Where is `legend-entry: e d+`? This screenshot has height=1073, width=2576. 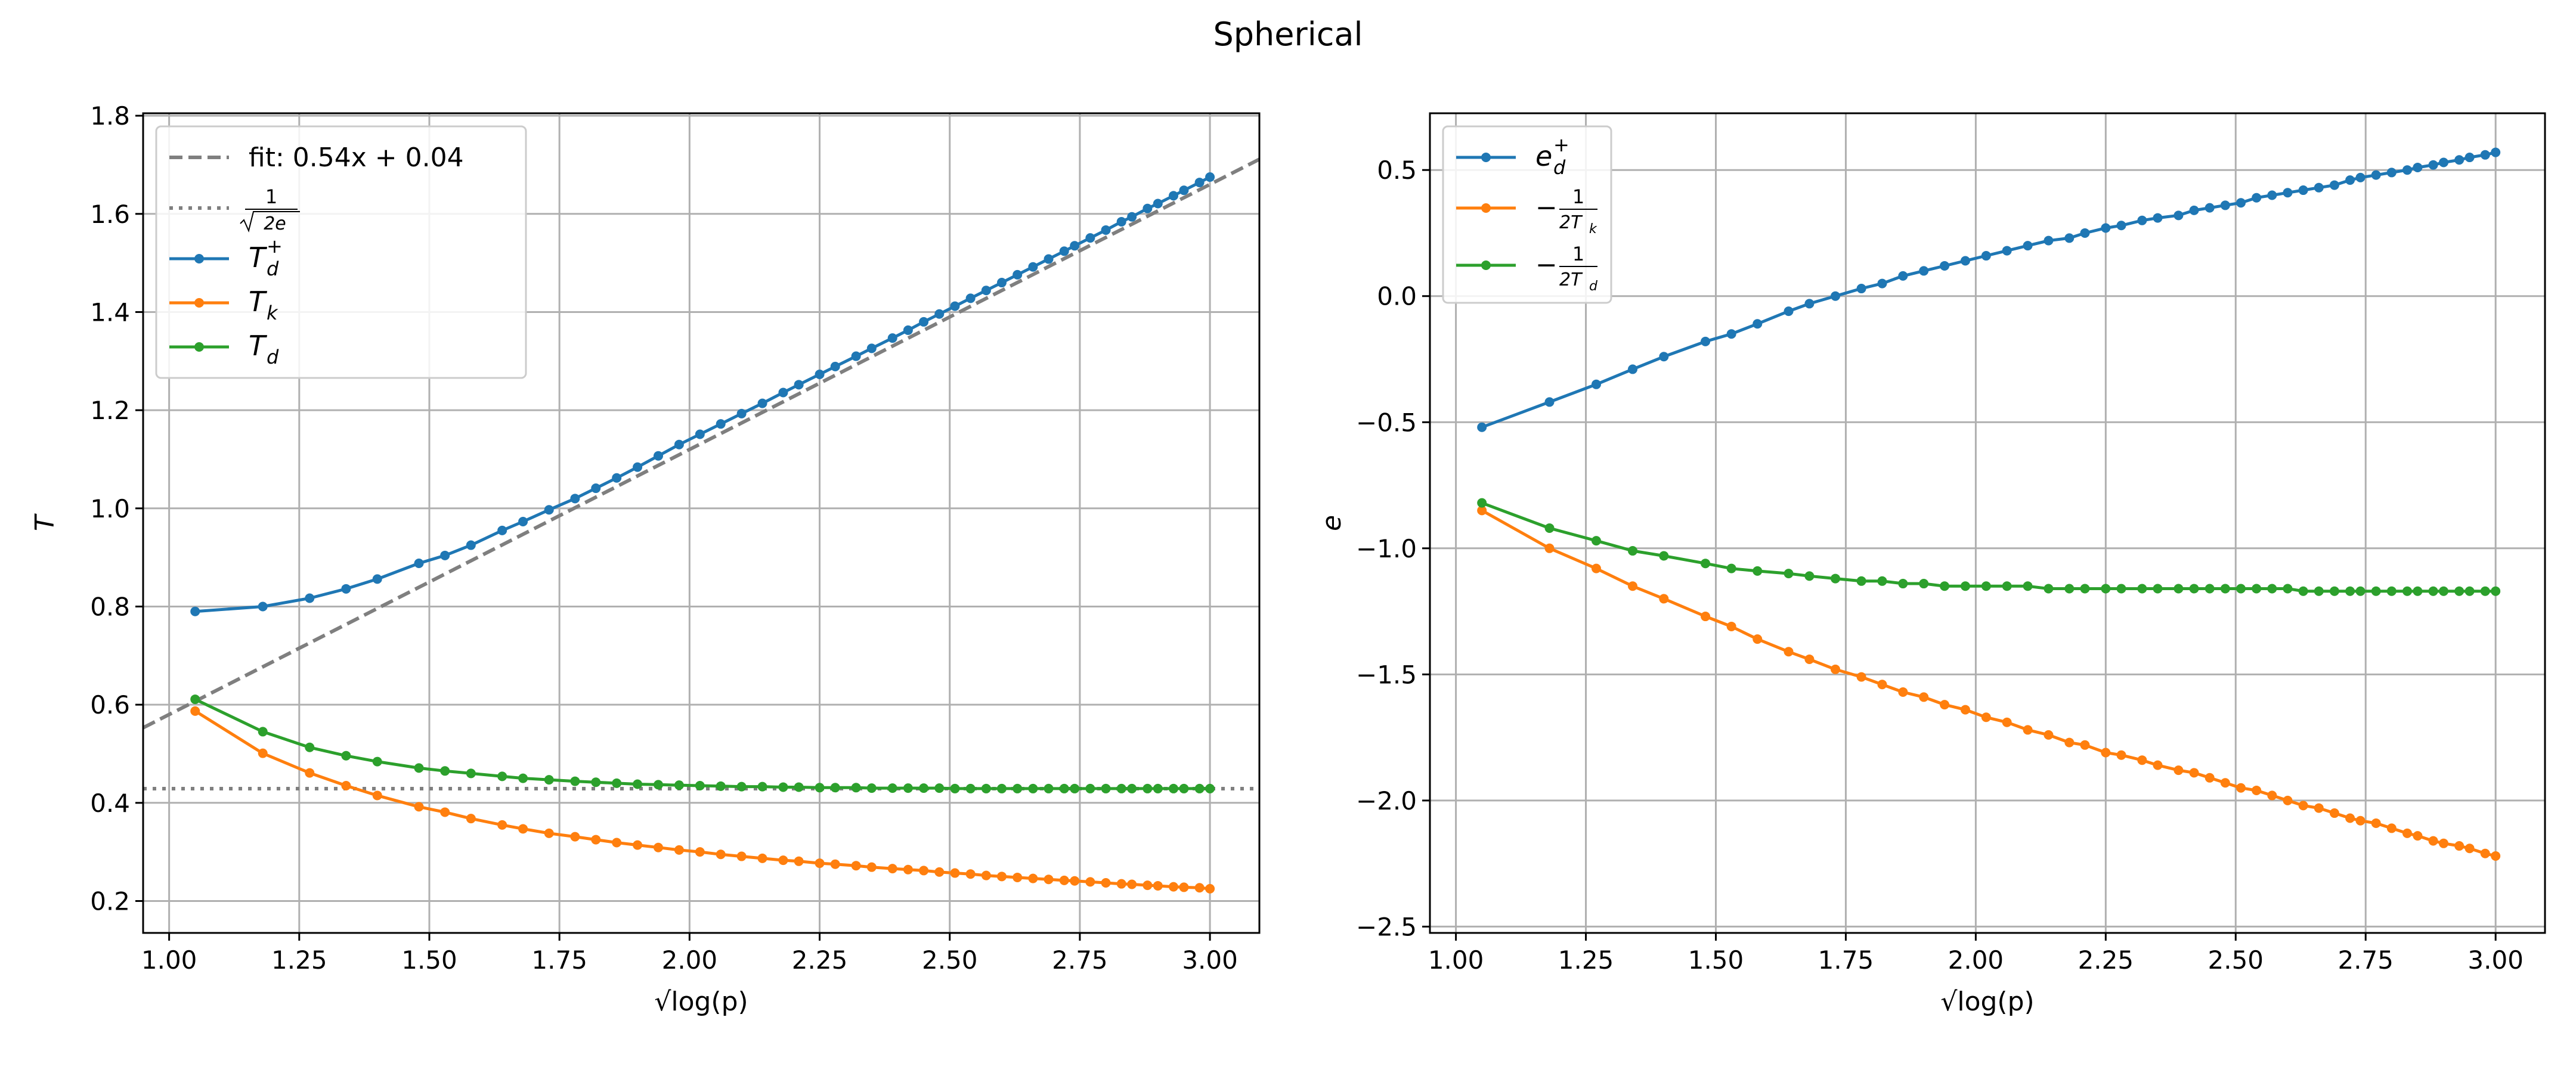 legend-entry: e d+ is located at coordinates (1513, 156).